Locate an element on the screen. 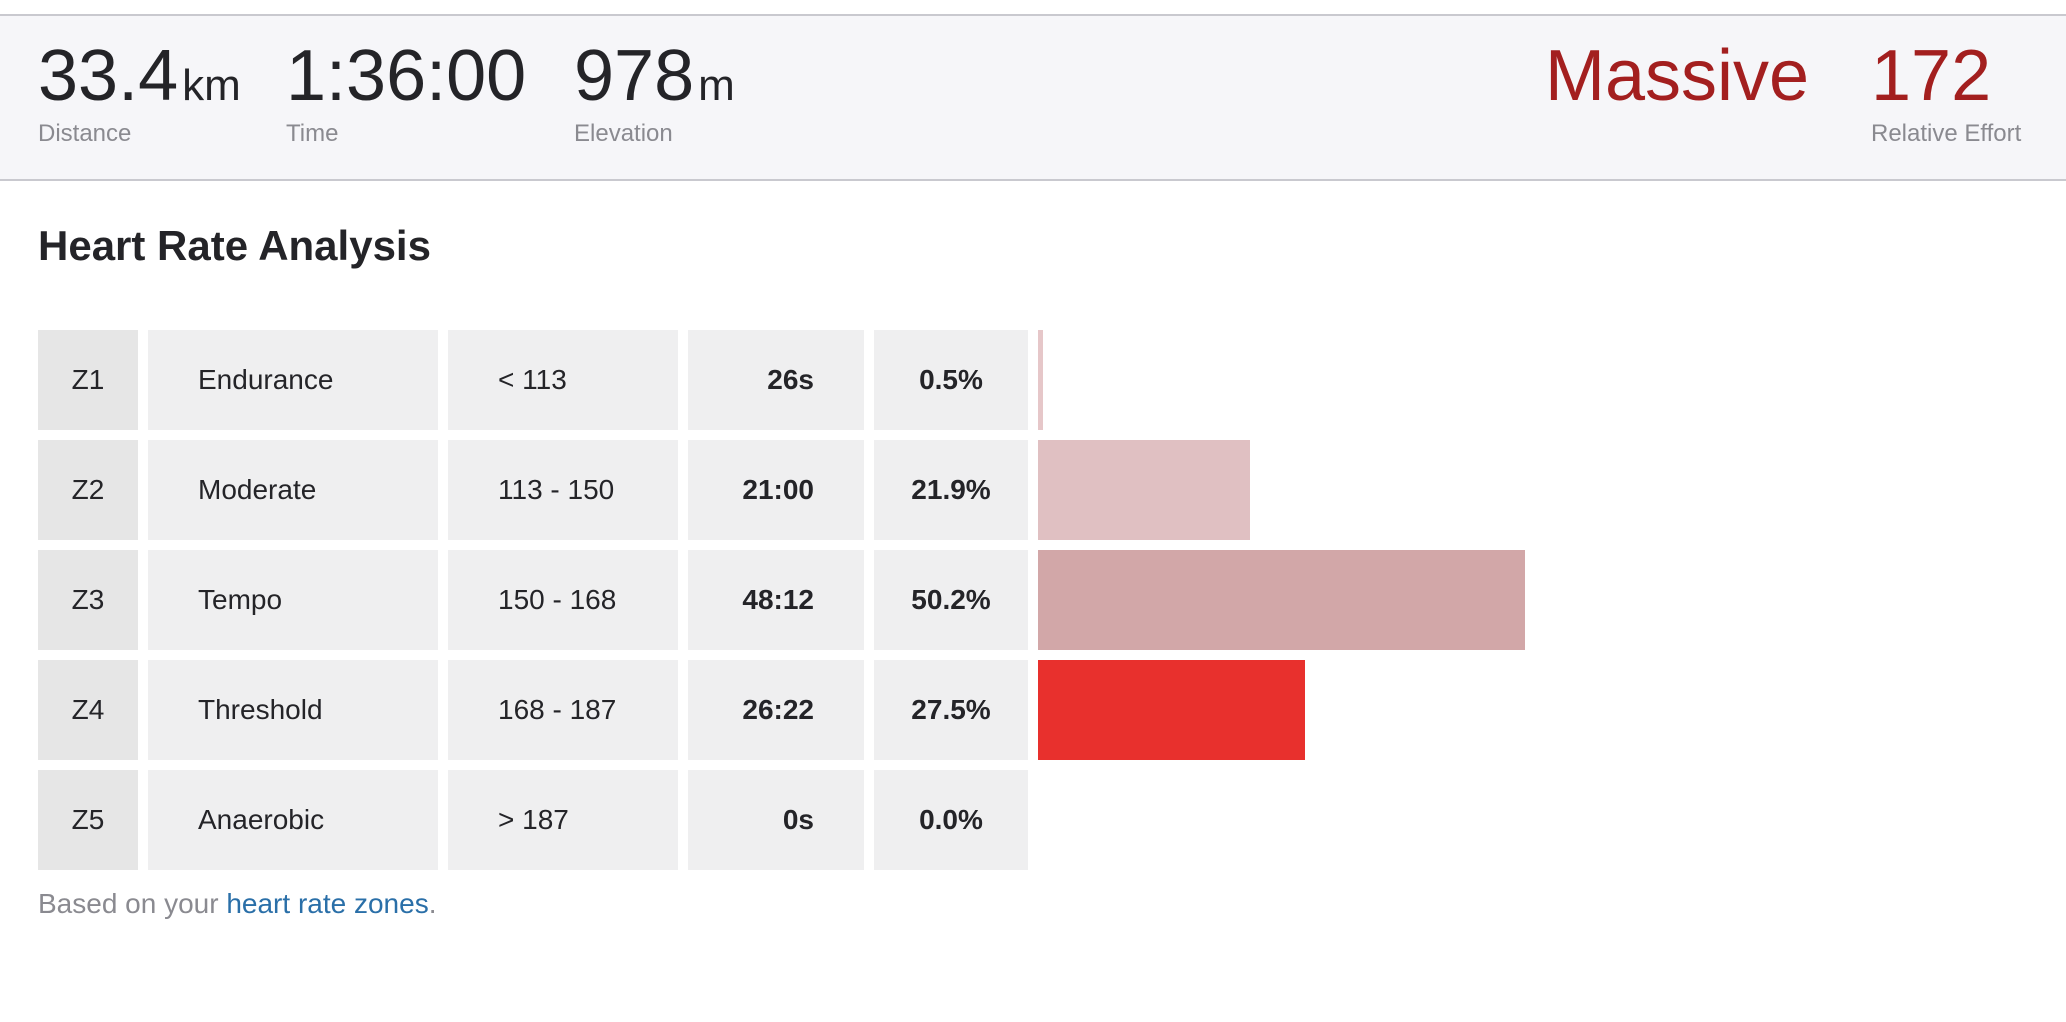 This screenshot has height=1022, width=2066. zone-time: 26:22 is located at coordinates (776, 710).